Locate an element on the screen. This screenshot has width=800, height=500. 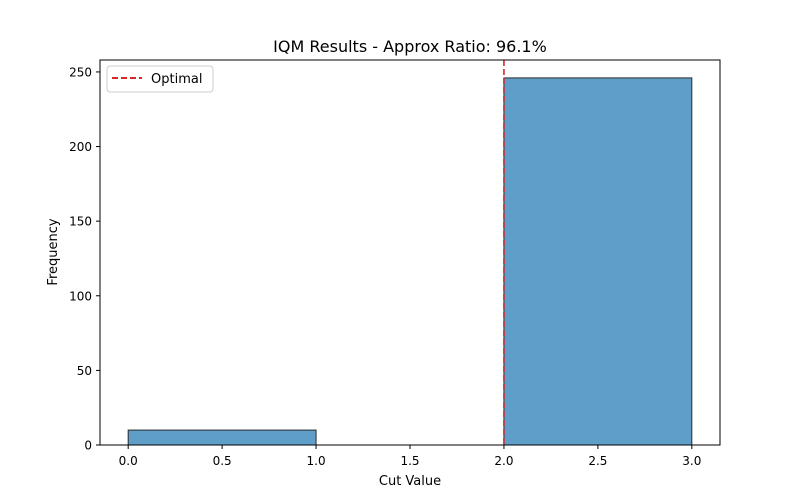
legend-box is located at coordinates (160, 79).